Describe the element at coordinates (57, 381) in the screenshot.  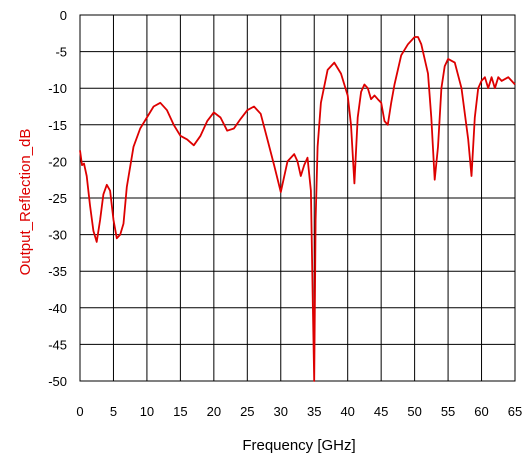
I see `y-tick-label: -50` at that location.